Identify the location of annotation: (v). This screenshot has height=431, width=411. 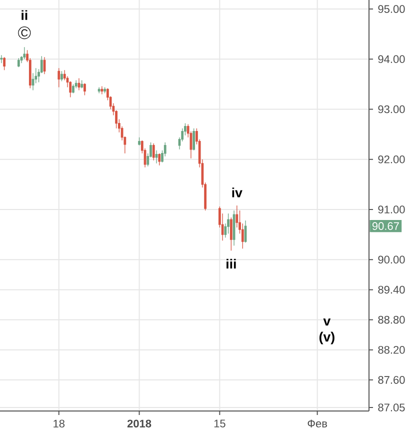
(326, 338).